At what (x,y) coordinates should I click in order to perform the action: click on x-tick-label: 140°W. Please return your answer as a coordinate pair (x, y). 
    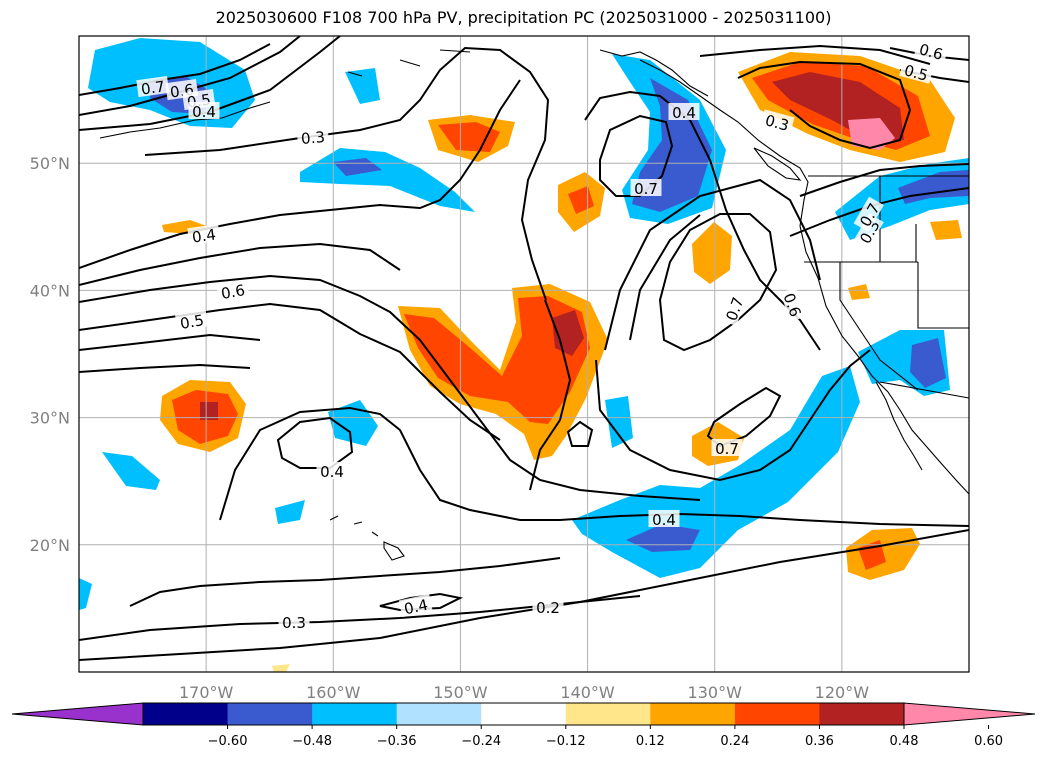
    Looking at the image, I should click on (587, 692).